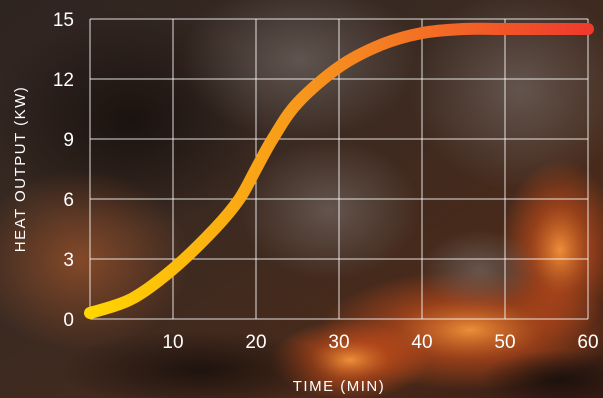 The height and width of the screenshot is (398, 603). What do you see at coordinates (172, 342) in the screenshot?
I see `x-tick-label: 10` at bounding box center [172, 342].